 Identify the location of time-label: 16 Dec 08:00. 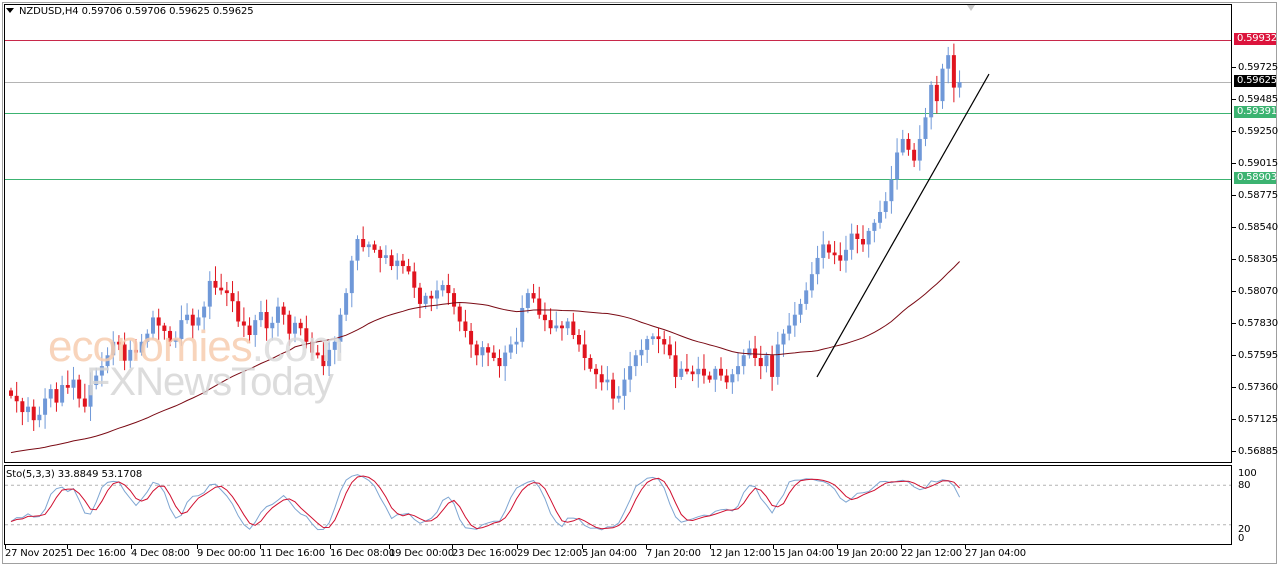
(362, 553).